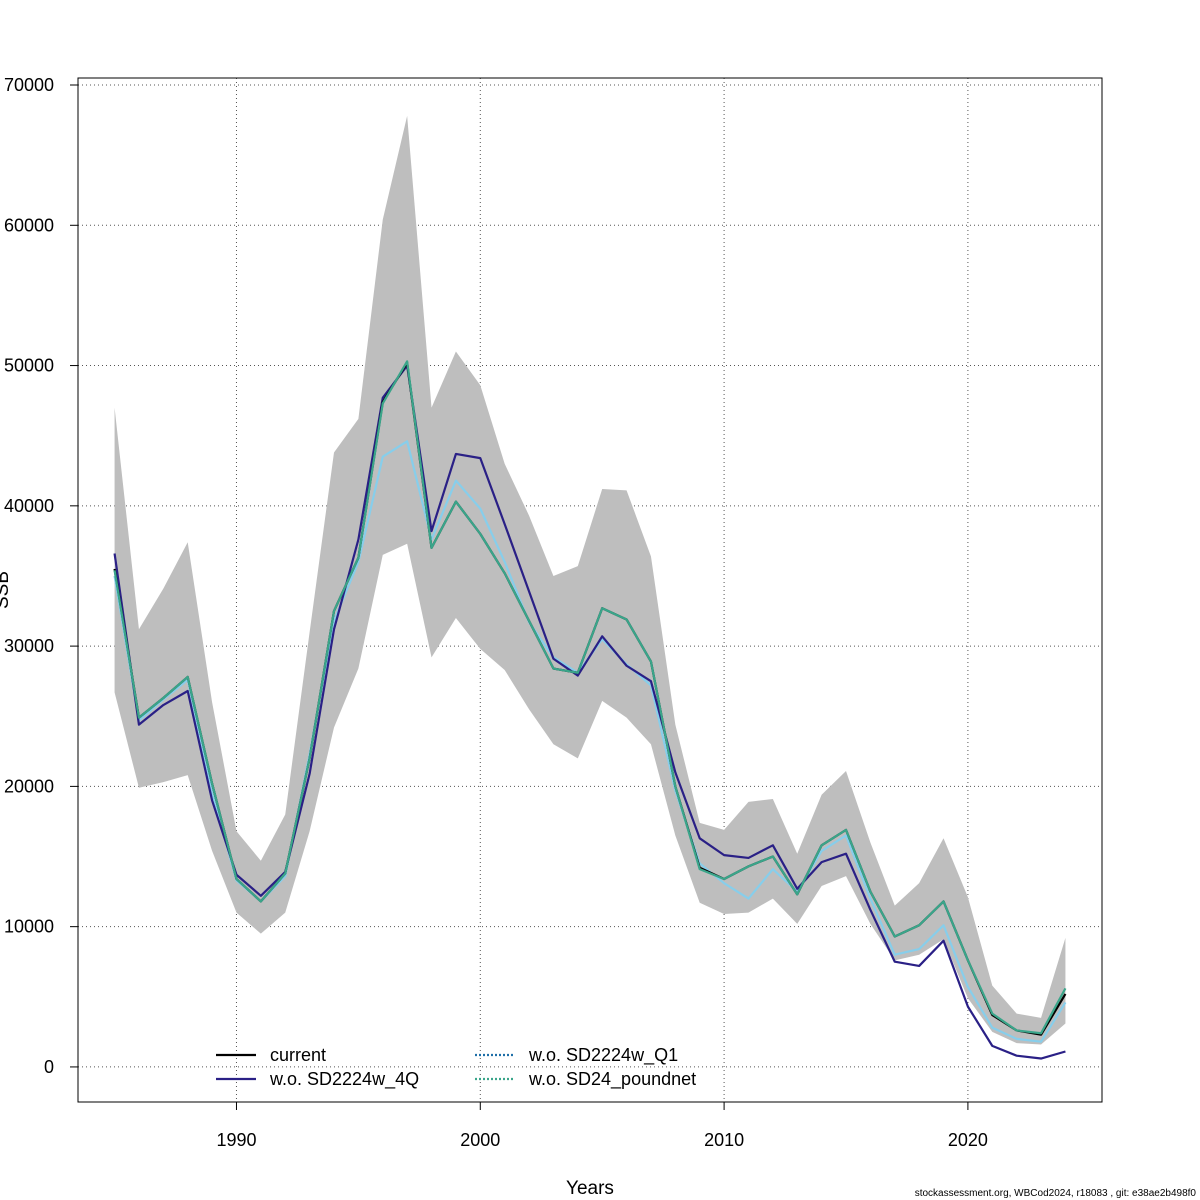 This screenshot has width=1200, height=1200. What do you see at coordinates (724, 1140) in the screenshot?
I see `x-tick-label: 2010` at bounding box center [724, 1140].